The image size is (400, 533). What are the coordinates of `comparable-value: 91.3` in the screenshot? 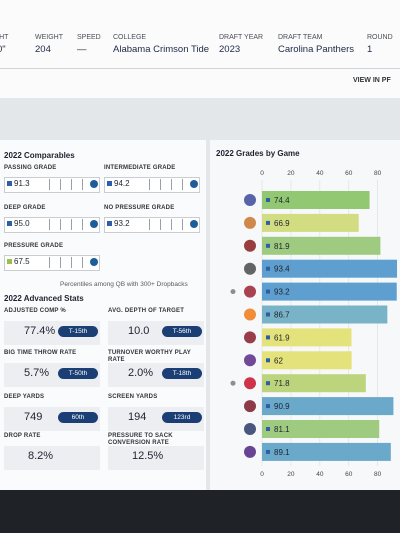 It's located at (22, 183).